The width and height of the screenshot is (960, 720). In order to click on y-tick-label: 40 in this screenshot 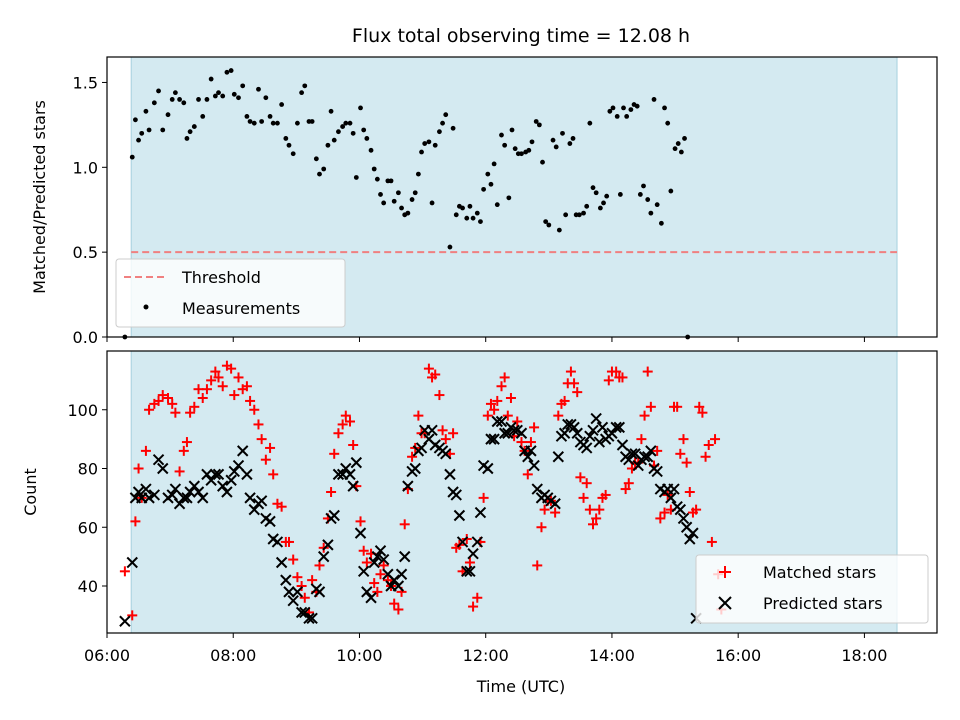, I will do `click(88, 586)`.